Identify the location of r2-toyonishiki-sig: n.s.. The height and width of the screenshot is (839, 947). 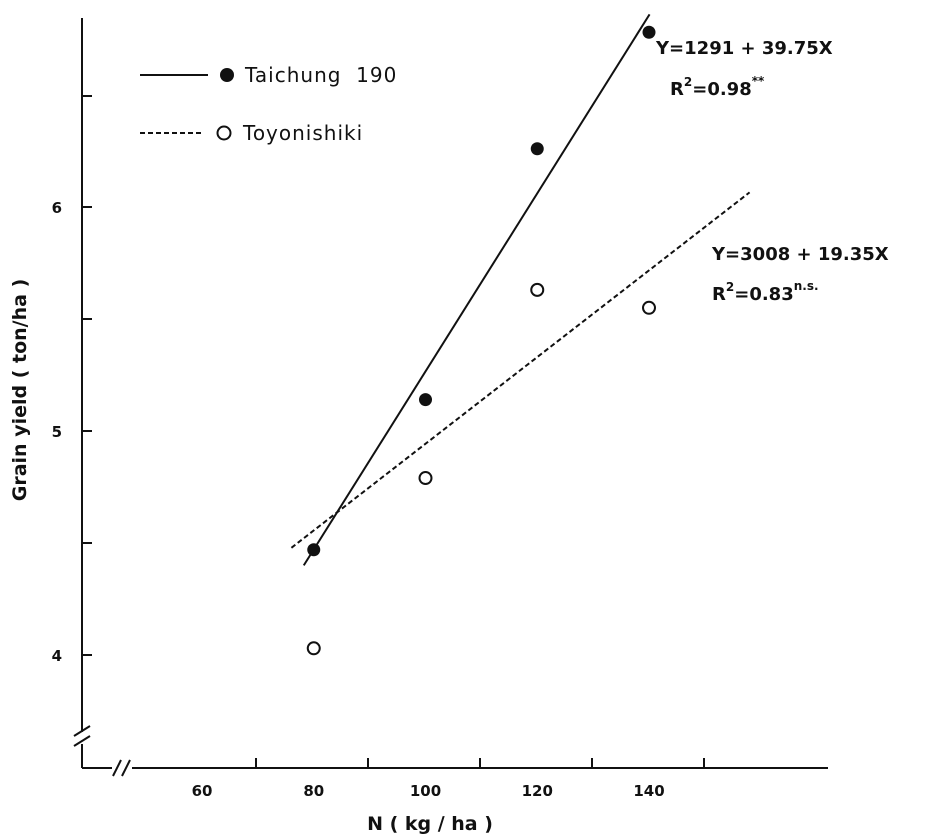
(806, 286).